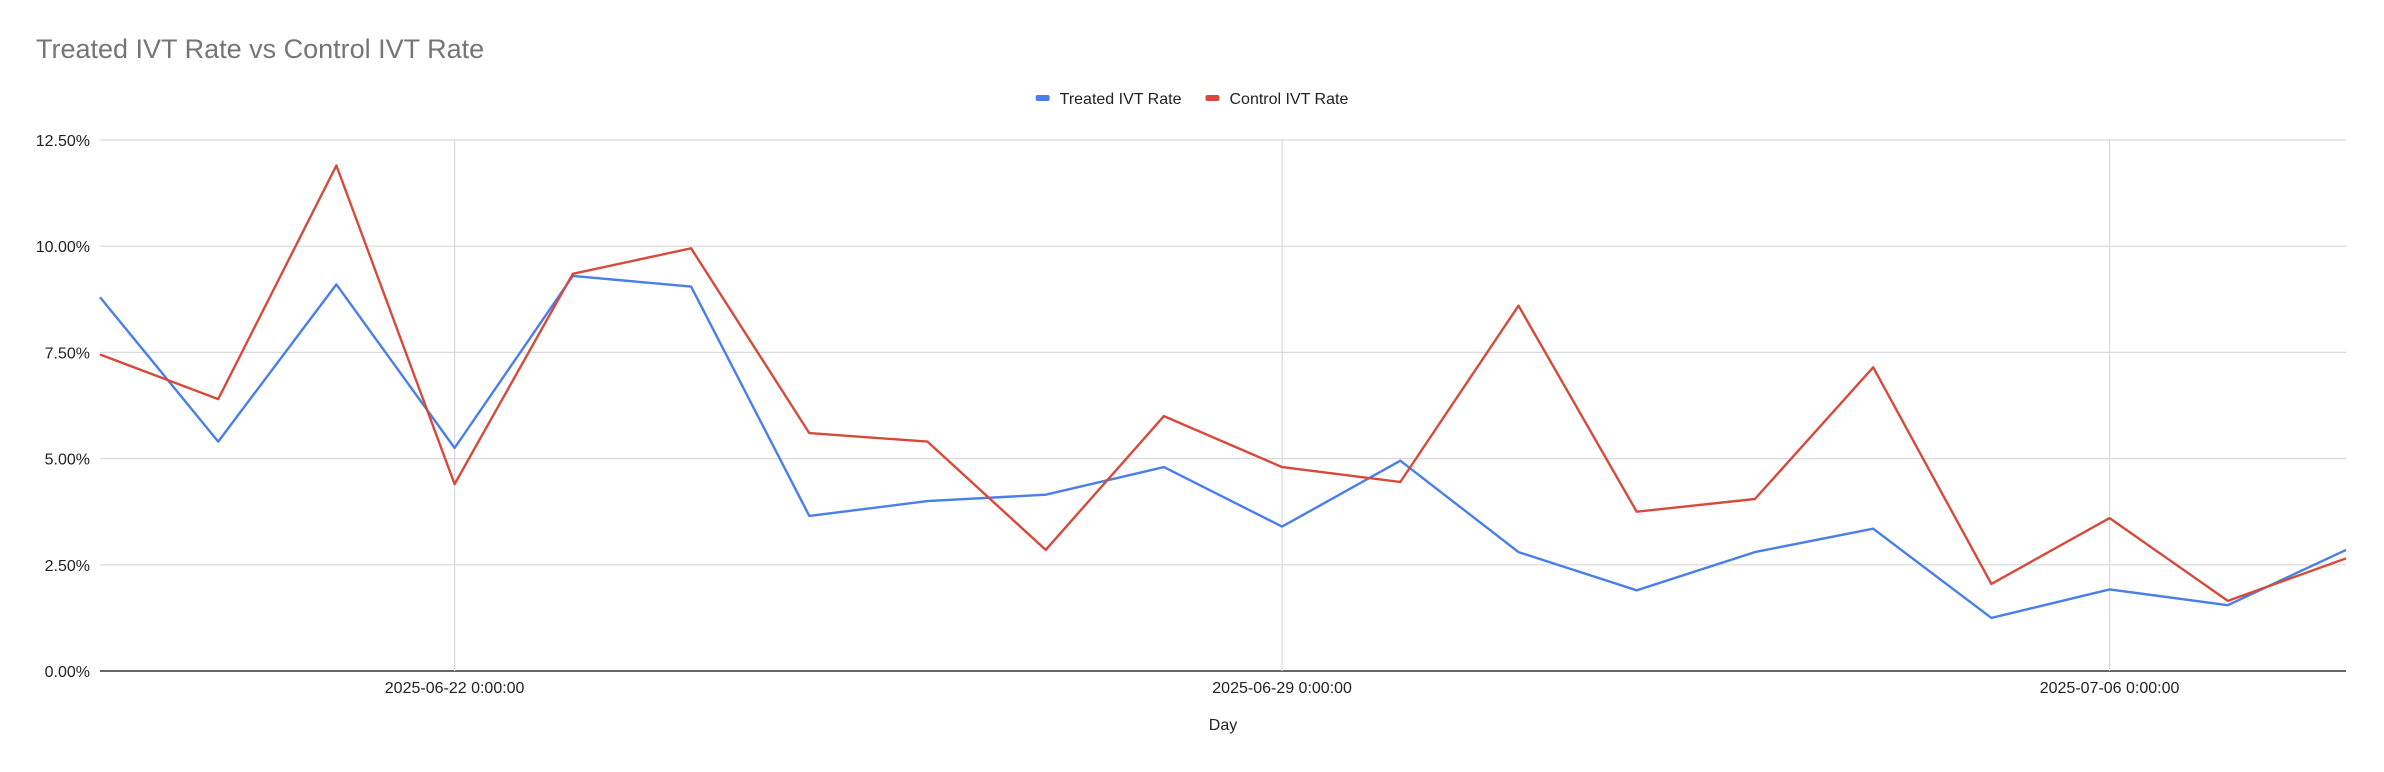 This screenshot has height=772, width=2384. Describe the element at coordinates (63, 247) in the screenshot. I see `y-tick-label: 10.00%` at that location.